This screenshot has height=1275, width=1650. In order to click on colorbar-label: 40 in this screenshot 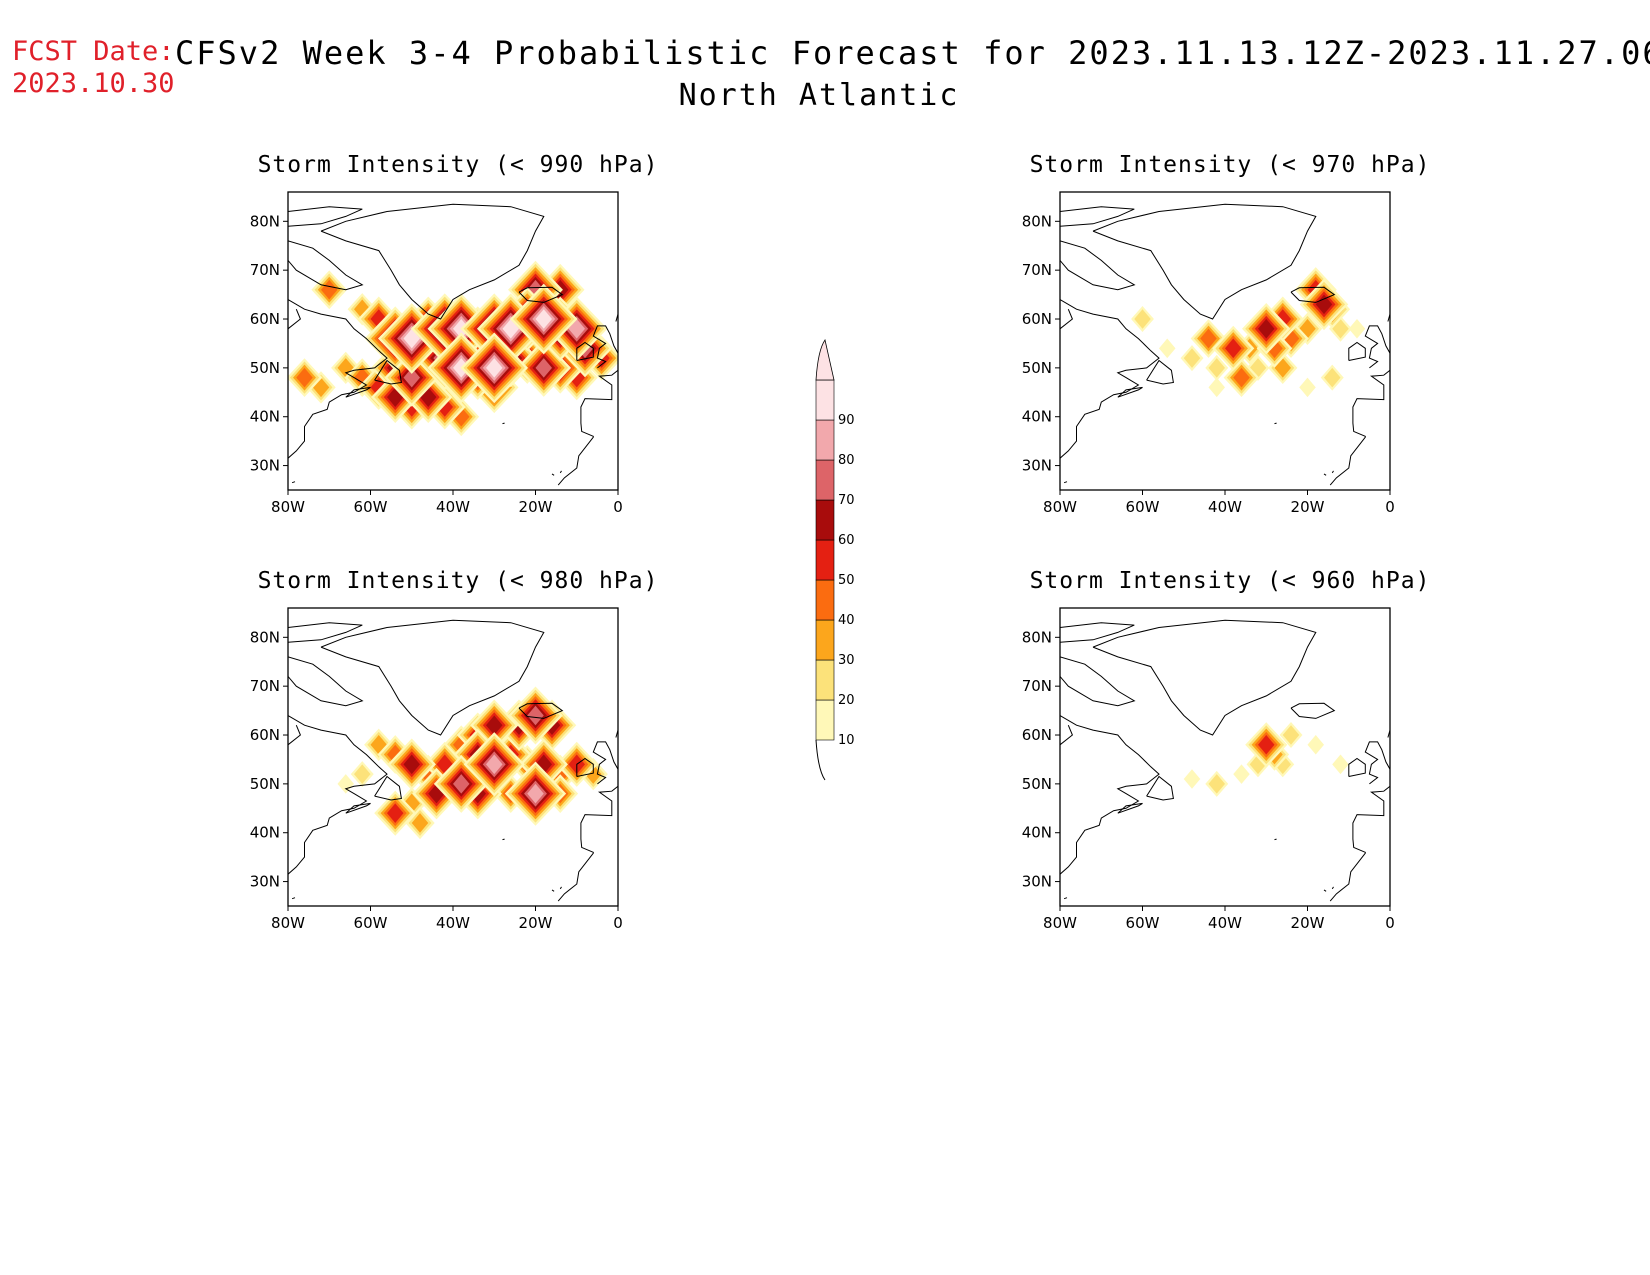, I will do `click(846, 620)`.